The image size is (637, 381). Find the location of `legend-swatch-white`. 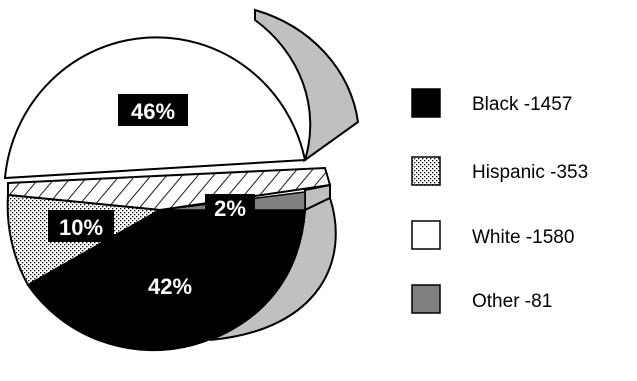

legend-swatch-white is located at coordinates (426, 235).